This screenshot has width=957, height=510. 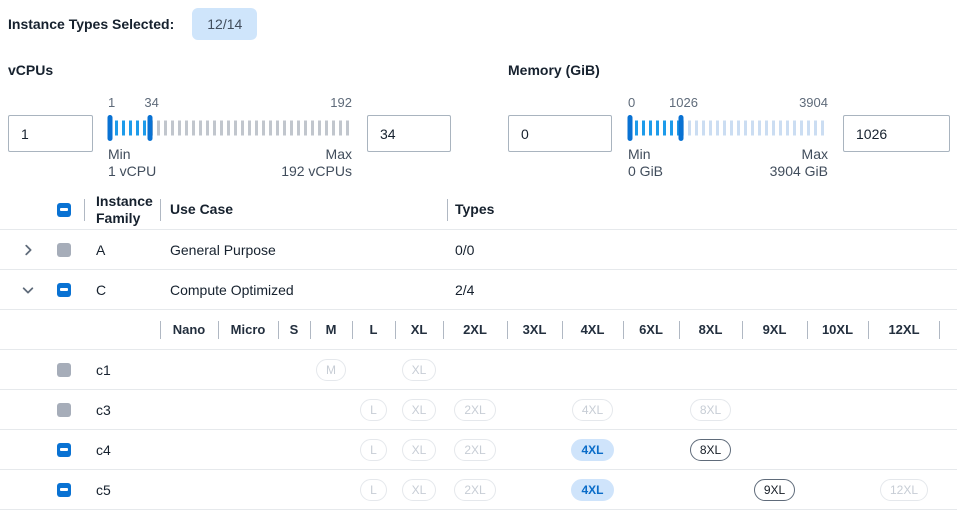 I want to click on instance-row-c1: c1 M XL, so click(x=478, y=370).